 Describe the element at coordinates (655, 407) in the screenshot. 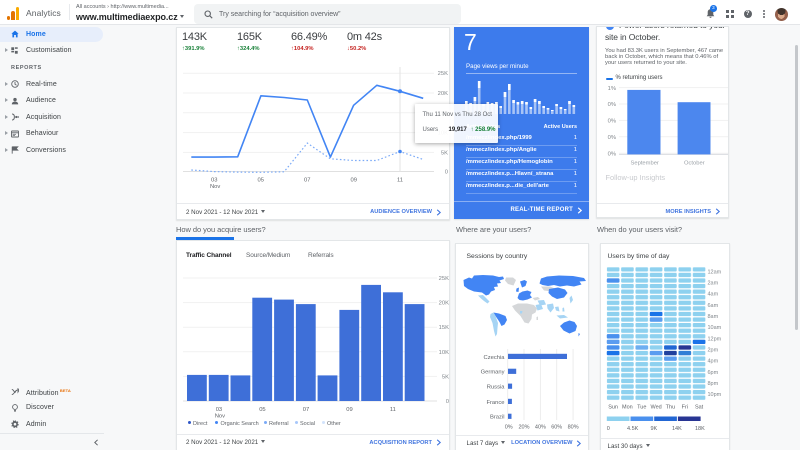

I see `svg-text: Wed` at that location.